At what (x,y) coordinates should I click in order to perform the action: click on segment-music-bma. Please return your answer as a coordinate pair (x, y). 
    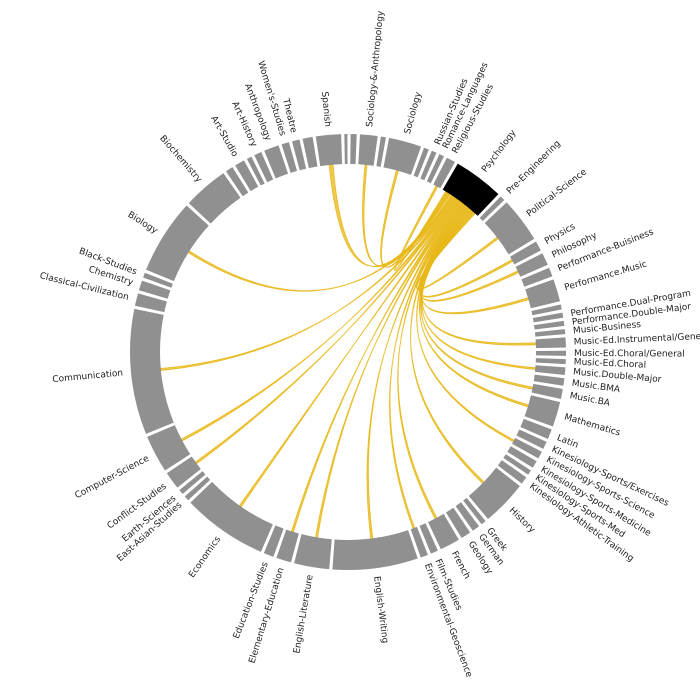
    Looking at the image, I should click on (549, 380).